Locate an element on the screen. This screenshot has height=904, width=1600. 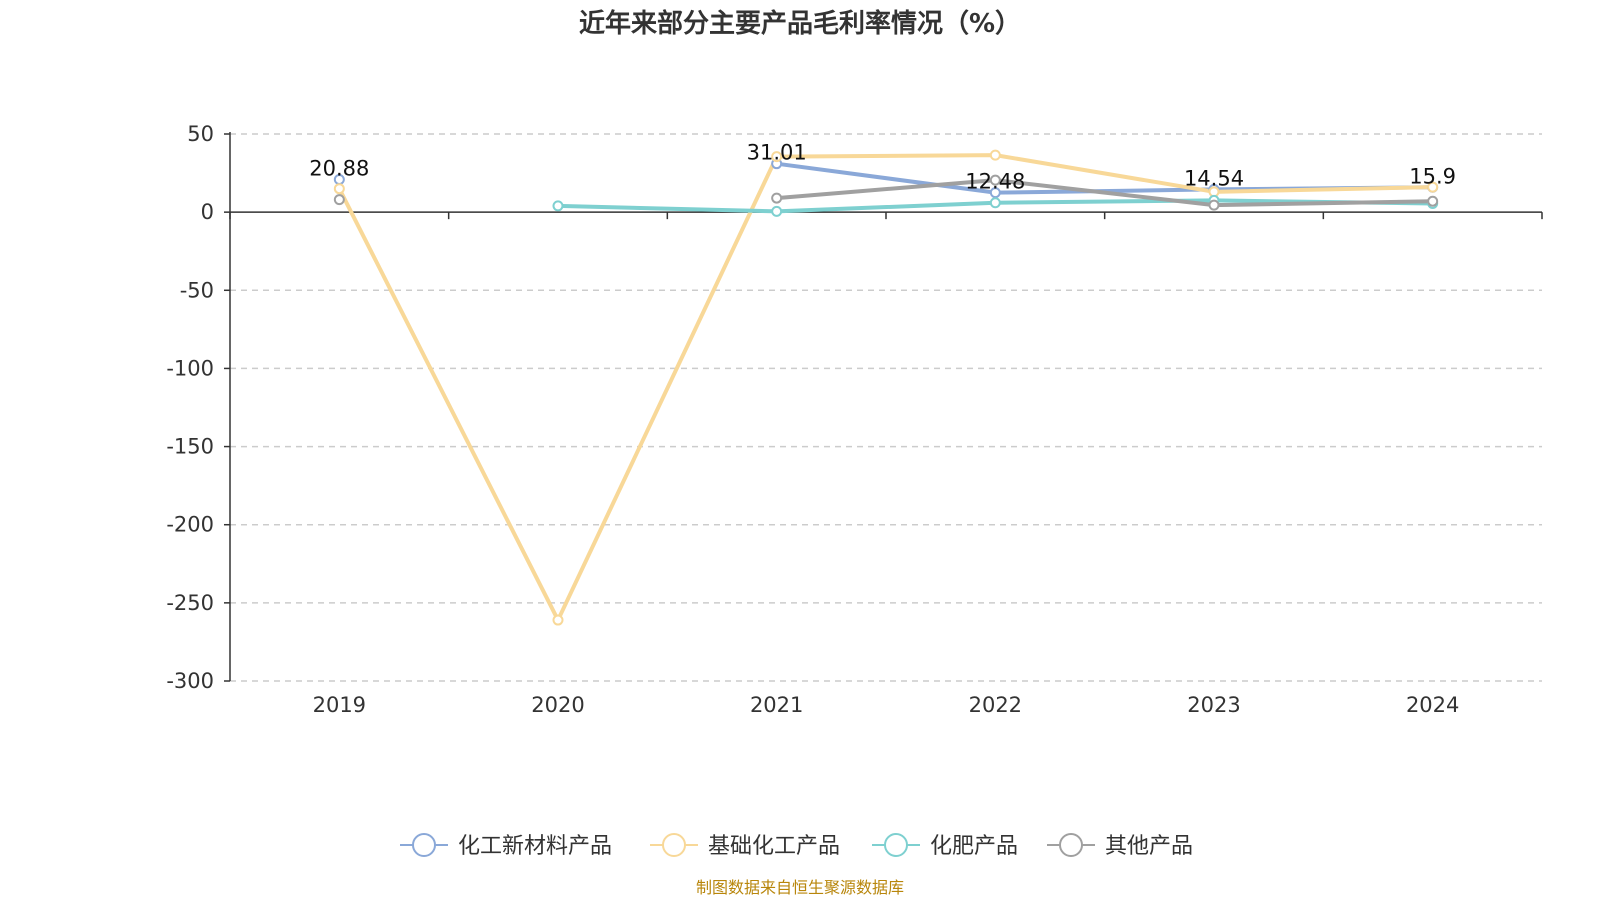
data-label: 12.48 is located at coordinates (995, 182).